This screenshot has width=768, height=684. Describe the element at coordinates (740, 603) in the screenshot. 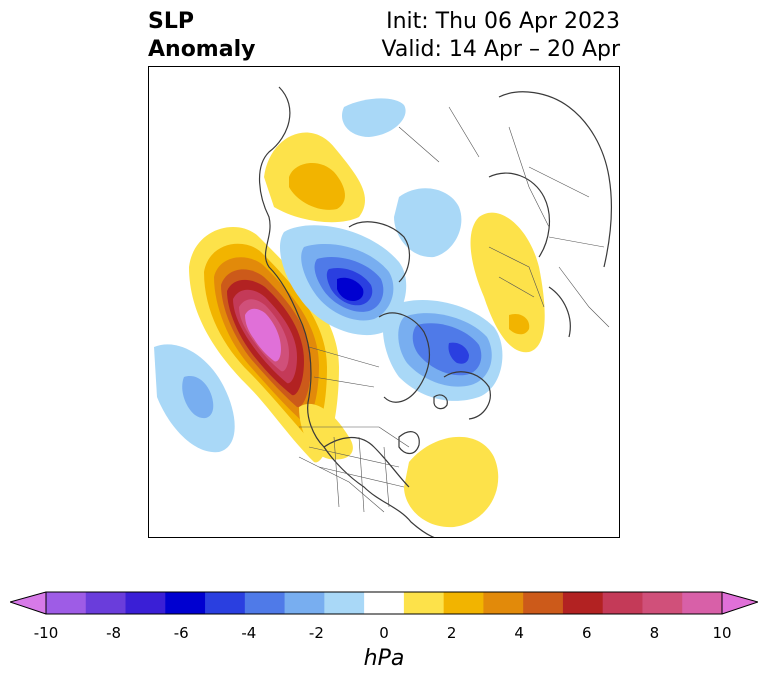

I see `colorbar-extend-high` at that location.